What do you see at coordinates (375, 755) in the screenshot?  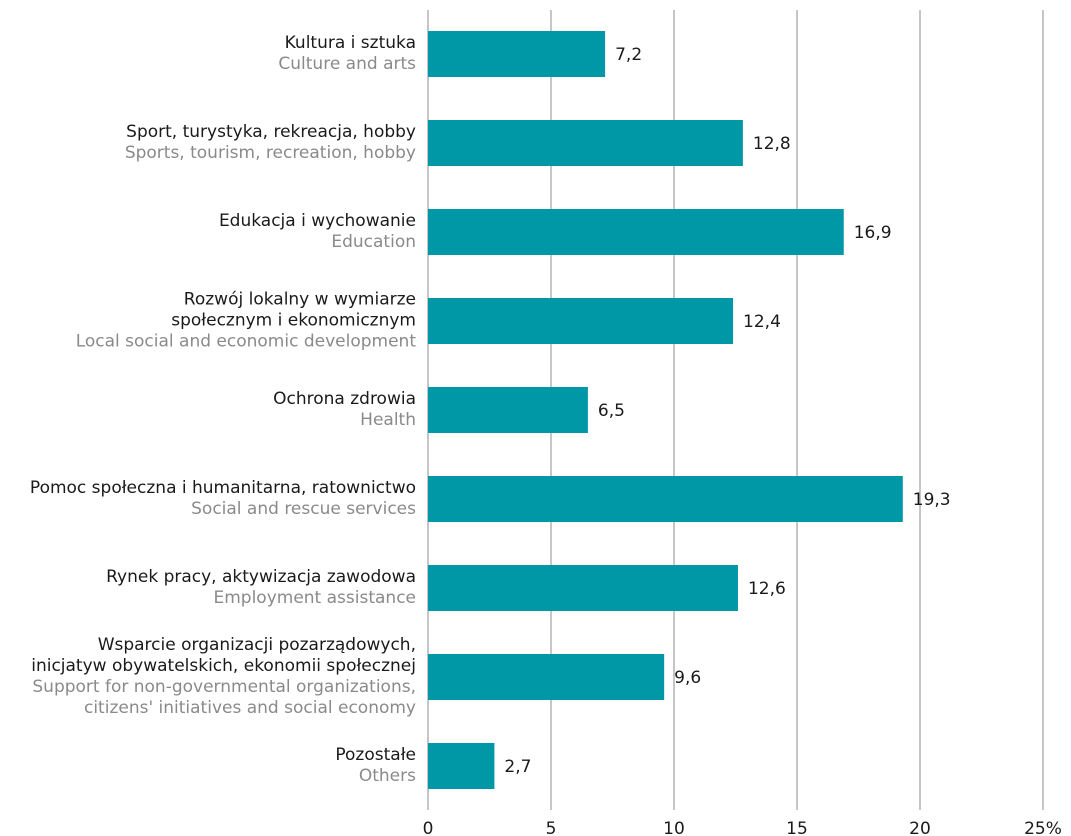 I see `category-label-pl-8-0: Pozostałe` at bounding box center [375, 755].